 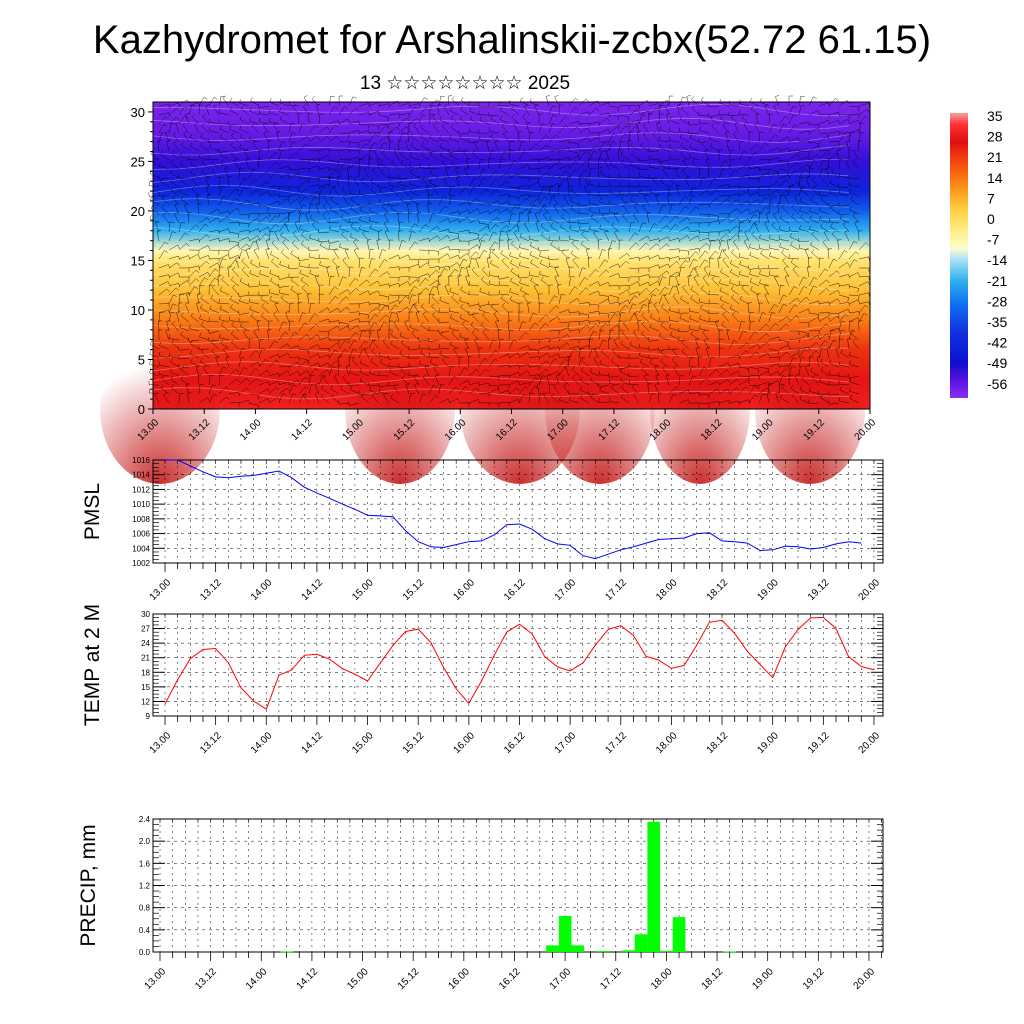 What do you see at coordinates (262, 743) in the screenshot?
I see `temp2m-xtick-label: 14.00` at bounding box center [262, 743].